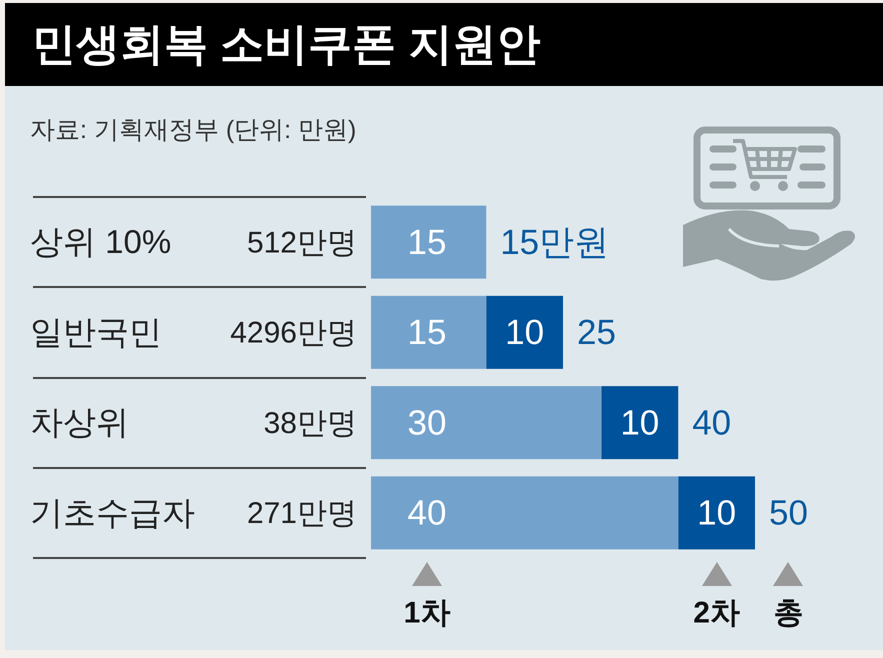 The width and height of the screenshot is (883, 658). What do you see at coordinates (310, 423) in the screenshot?
I see `y2-tick-label: 38만명` at bounding box center [310, 423].